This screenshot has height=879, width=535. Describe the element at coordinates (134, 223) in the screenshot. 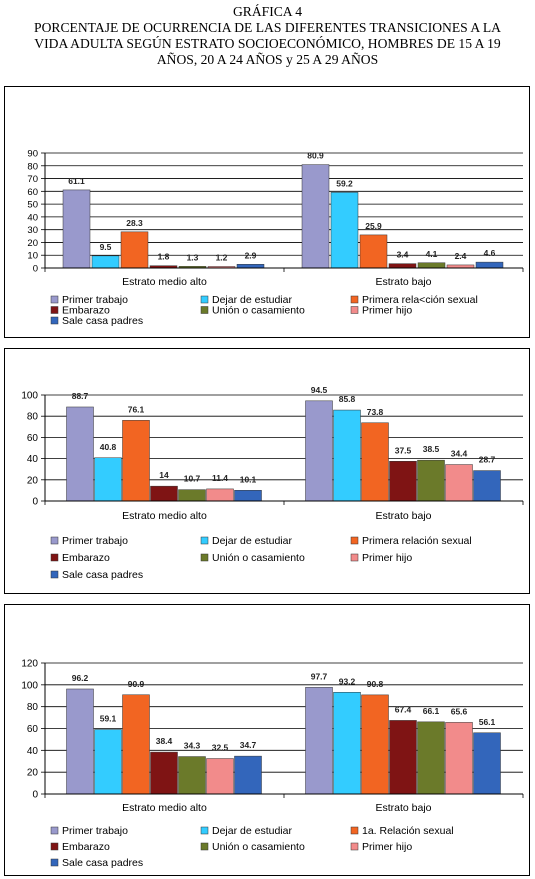

I see `data-label: 28.3` at that location.